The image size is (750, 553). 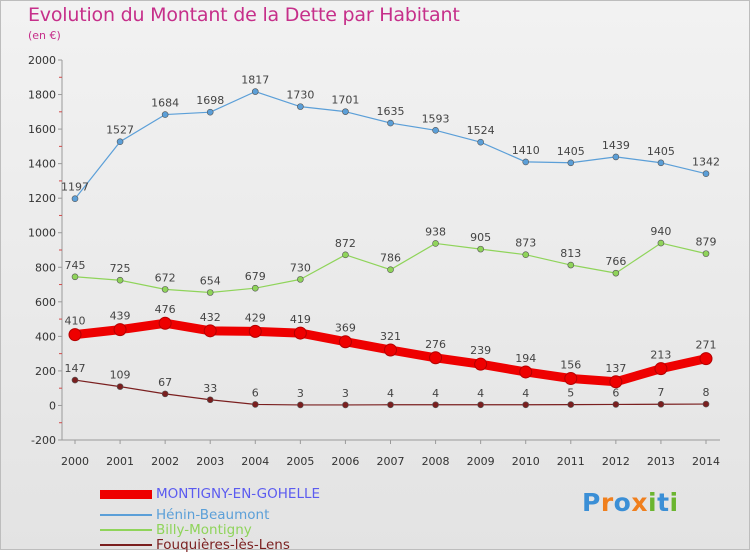 I want to click on legend-label: MONTIGNY-EN-GOHELLE, so click(x=238, y=494).